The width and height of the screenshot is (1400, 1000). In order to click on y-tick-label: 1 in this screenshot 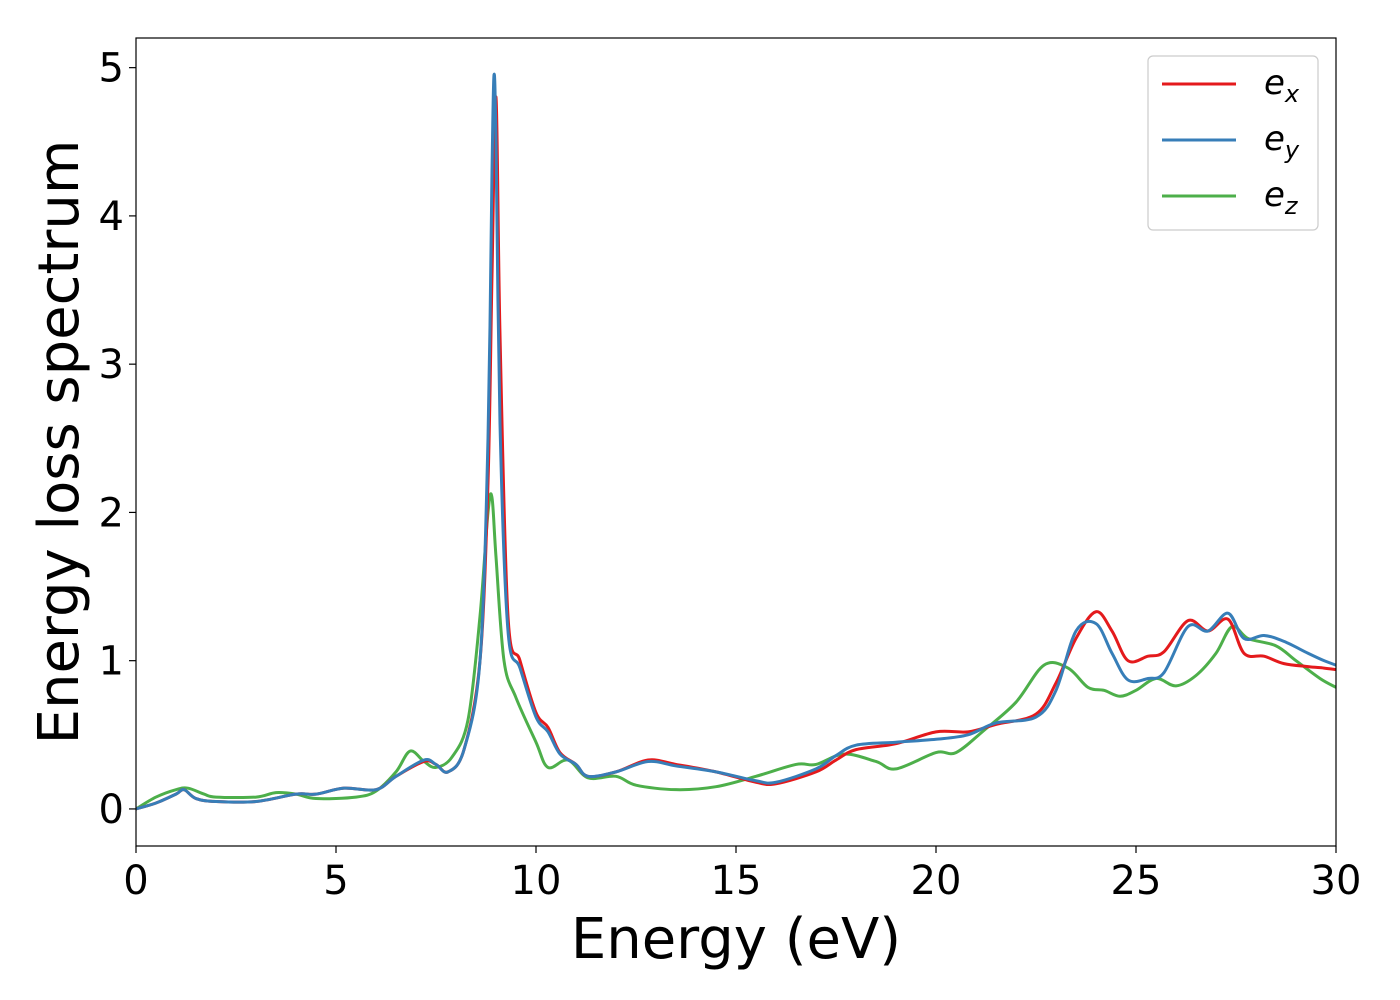, I will do `click(111, 662)`.